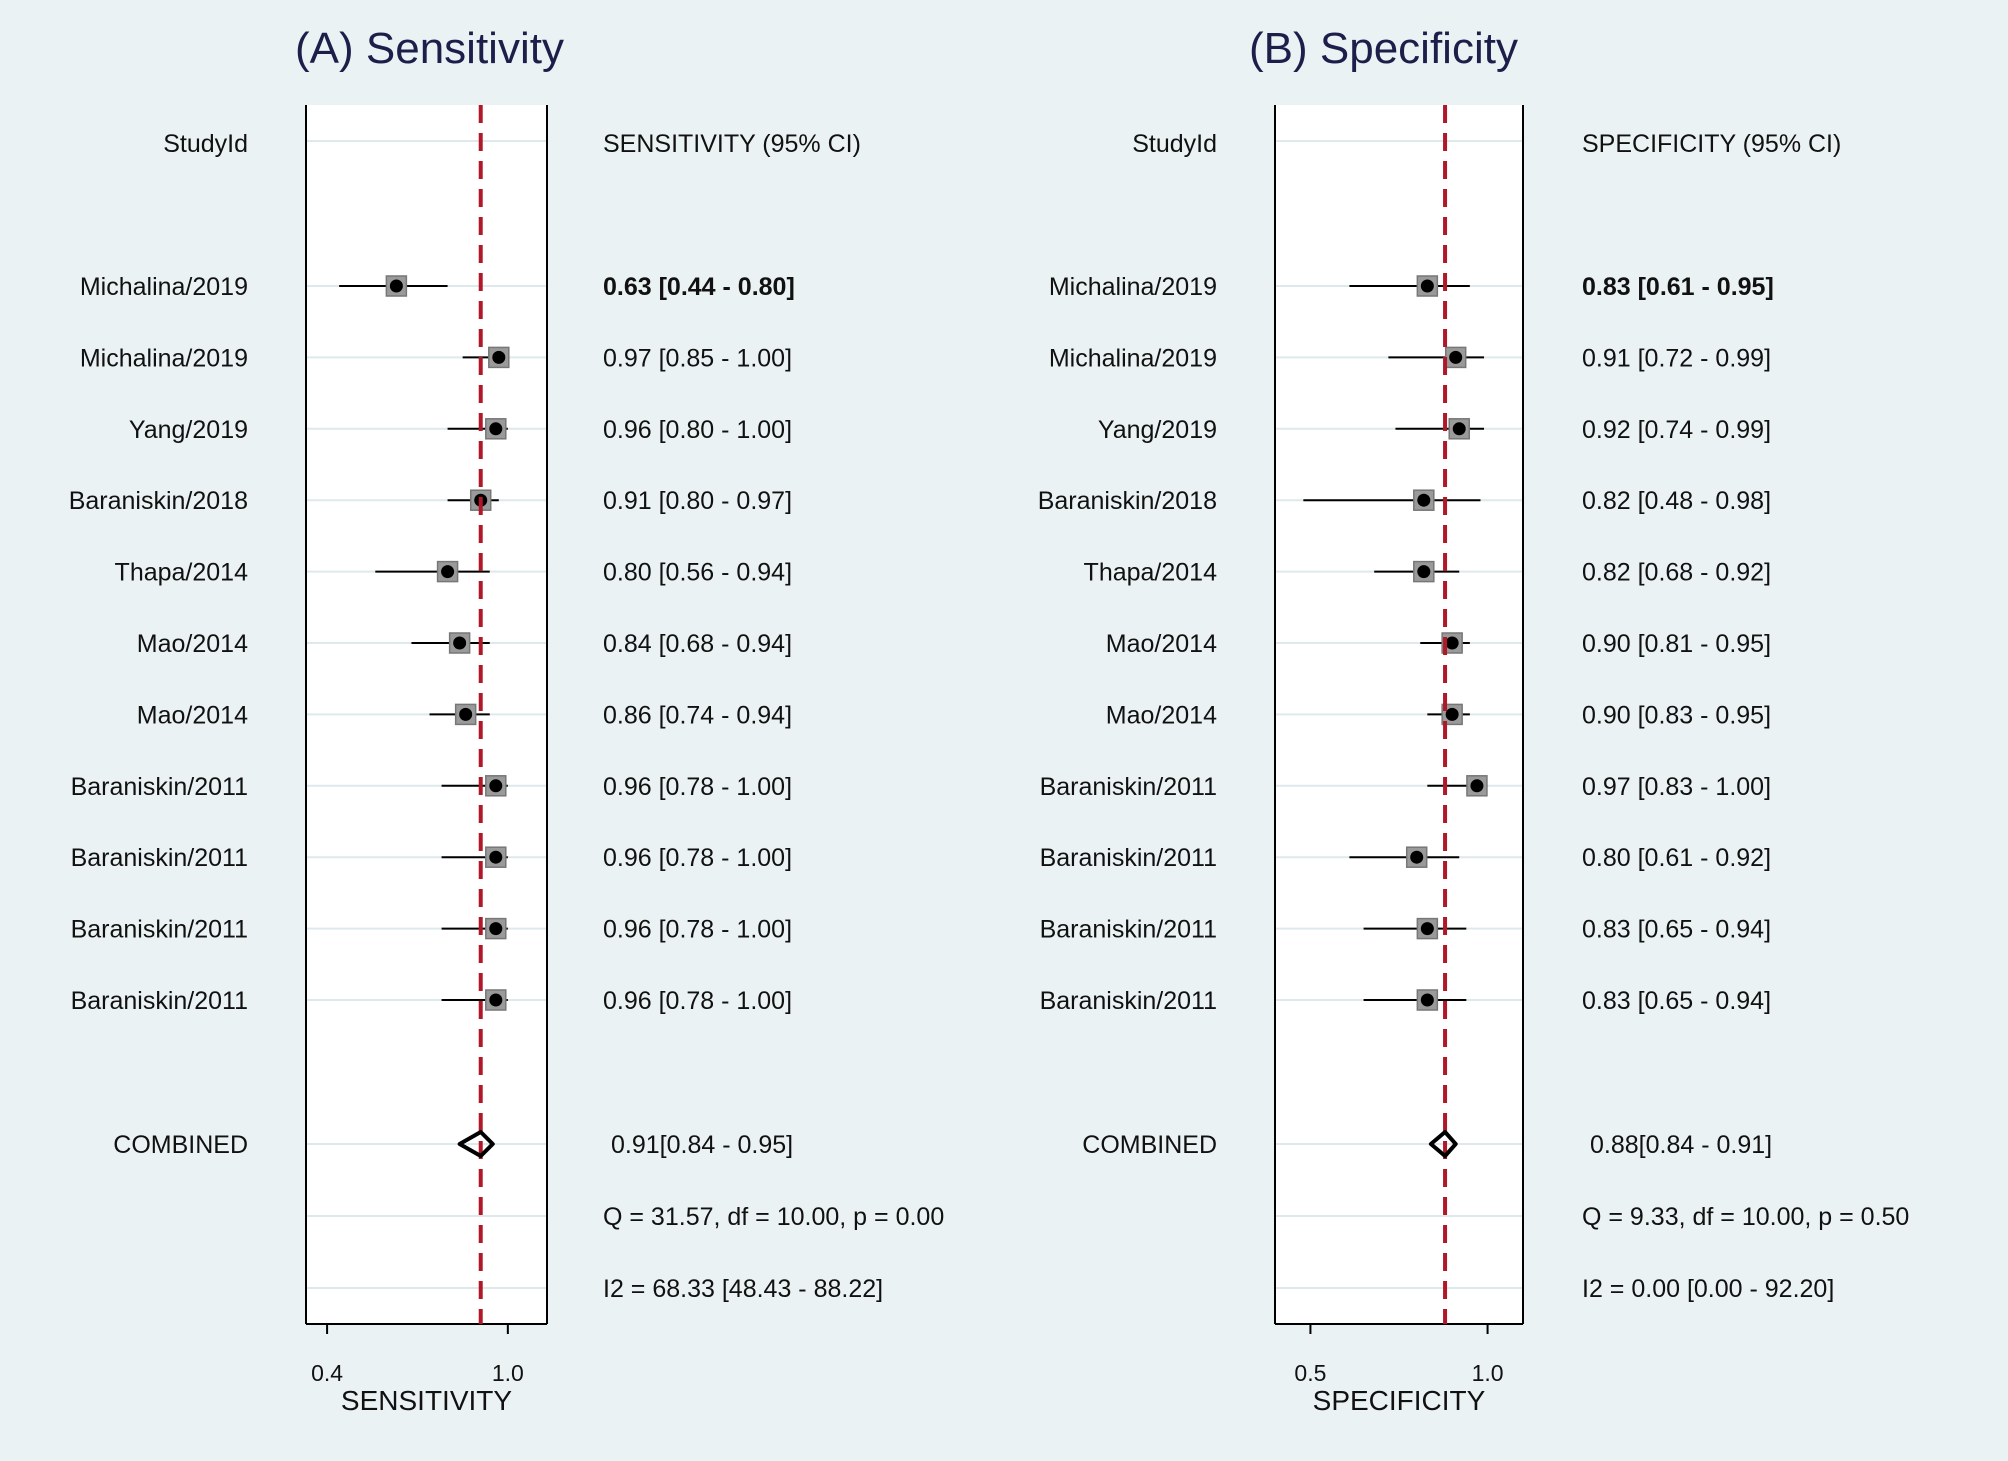 The width and height of the screenshot is (2008, 1461). I want to click on study-estimate-text: 0.96 [0.80 - 1.00], so click(697, 430).